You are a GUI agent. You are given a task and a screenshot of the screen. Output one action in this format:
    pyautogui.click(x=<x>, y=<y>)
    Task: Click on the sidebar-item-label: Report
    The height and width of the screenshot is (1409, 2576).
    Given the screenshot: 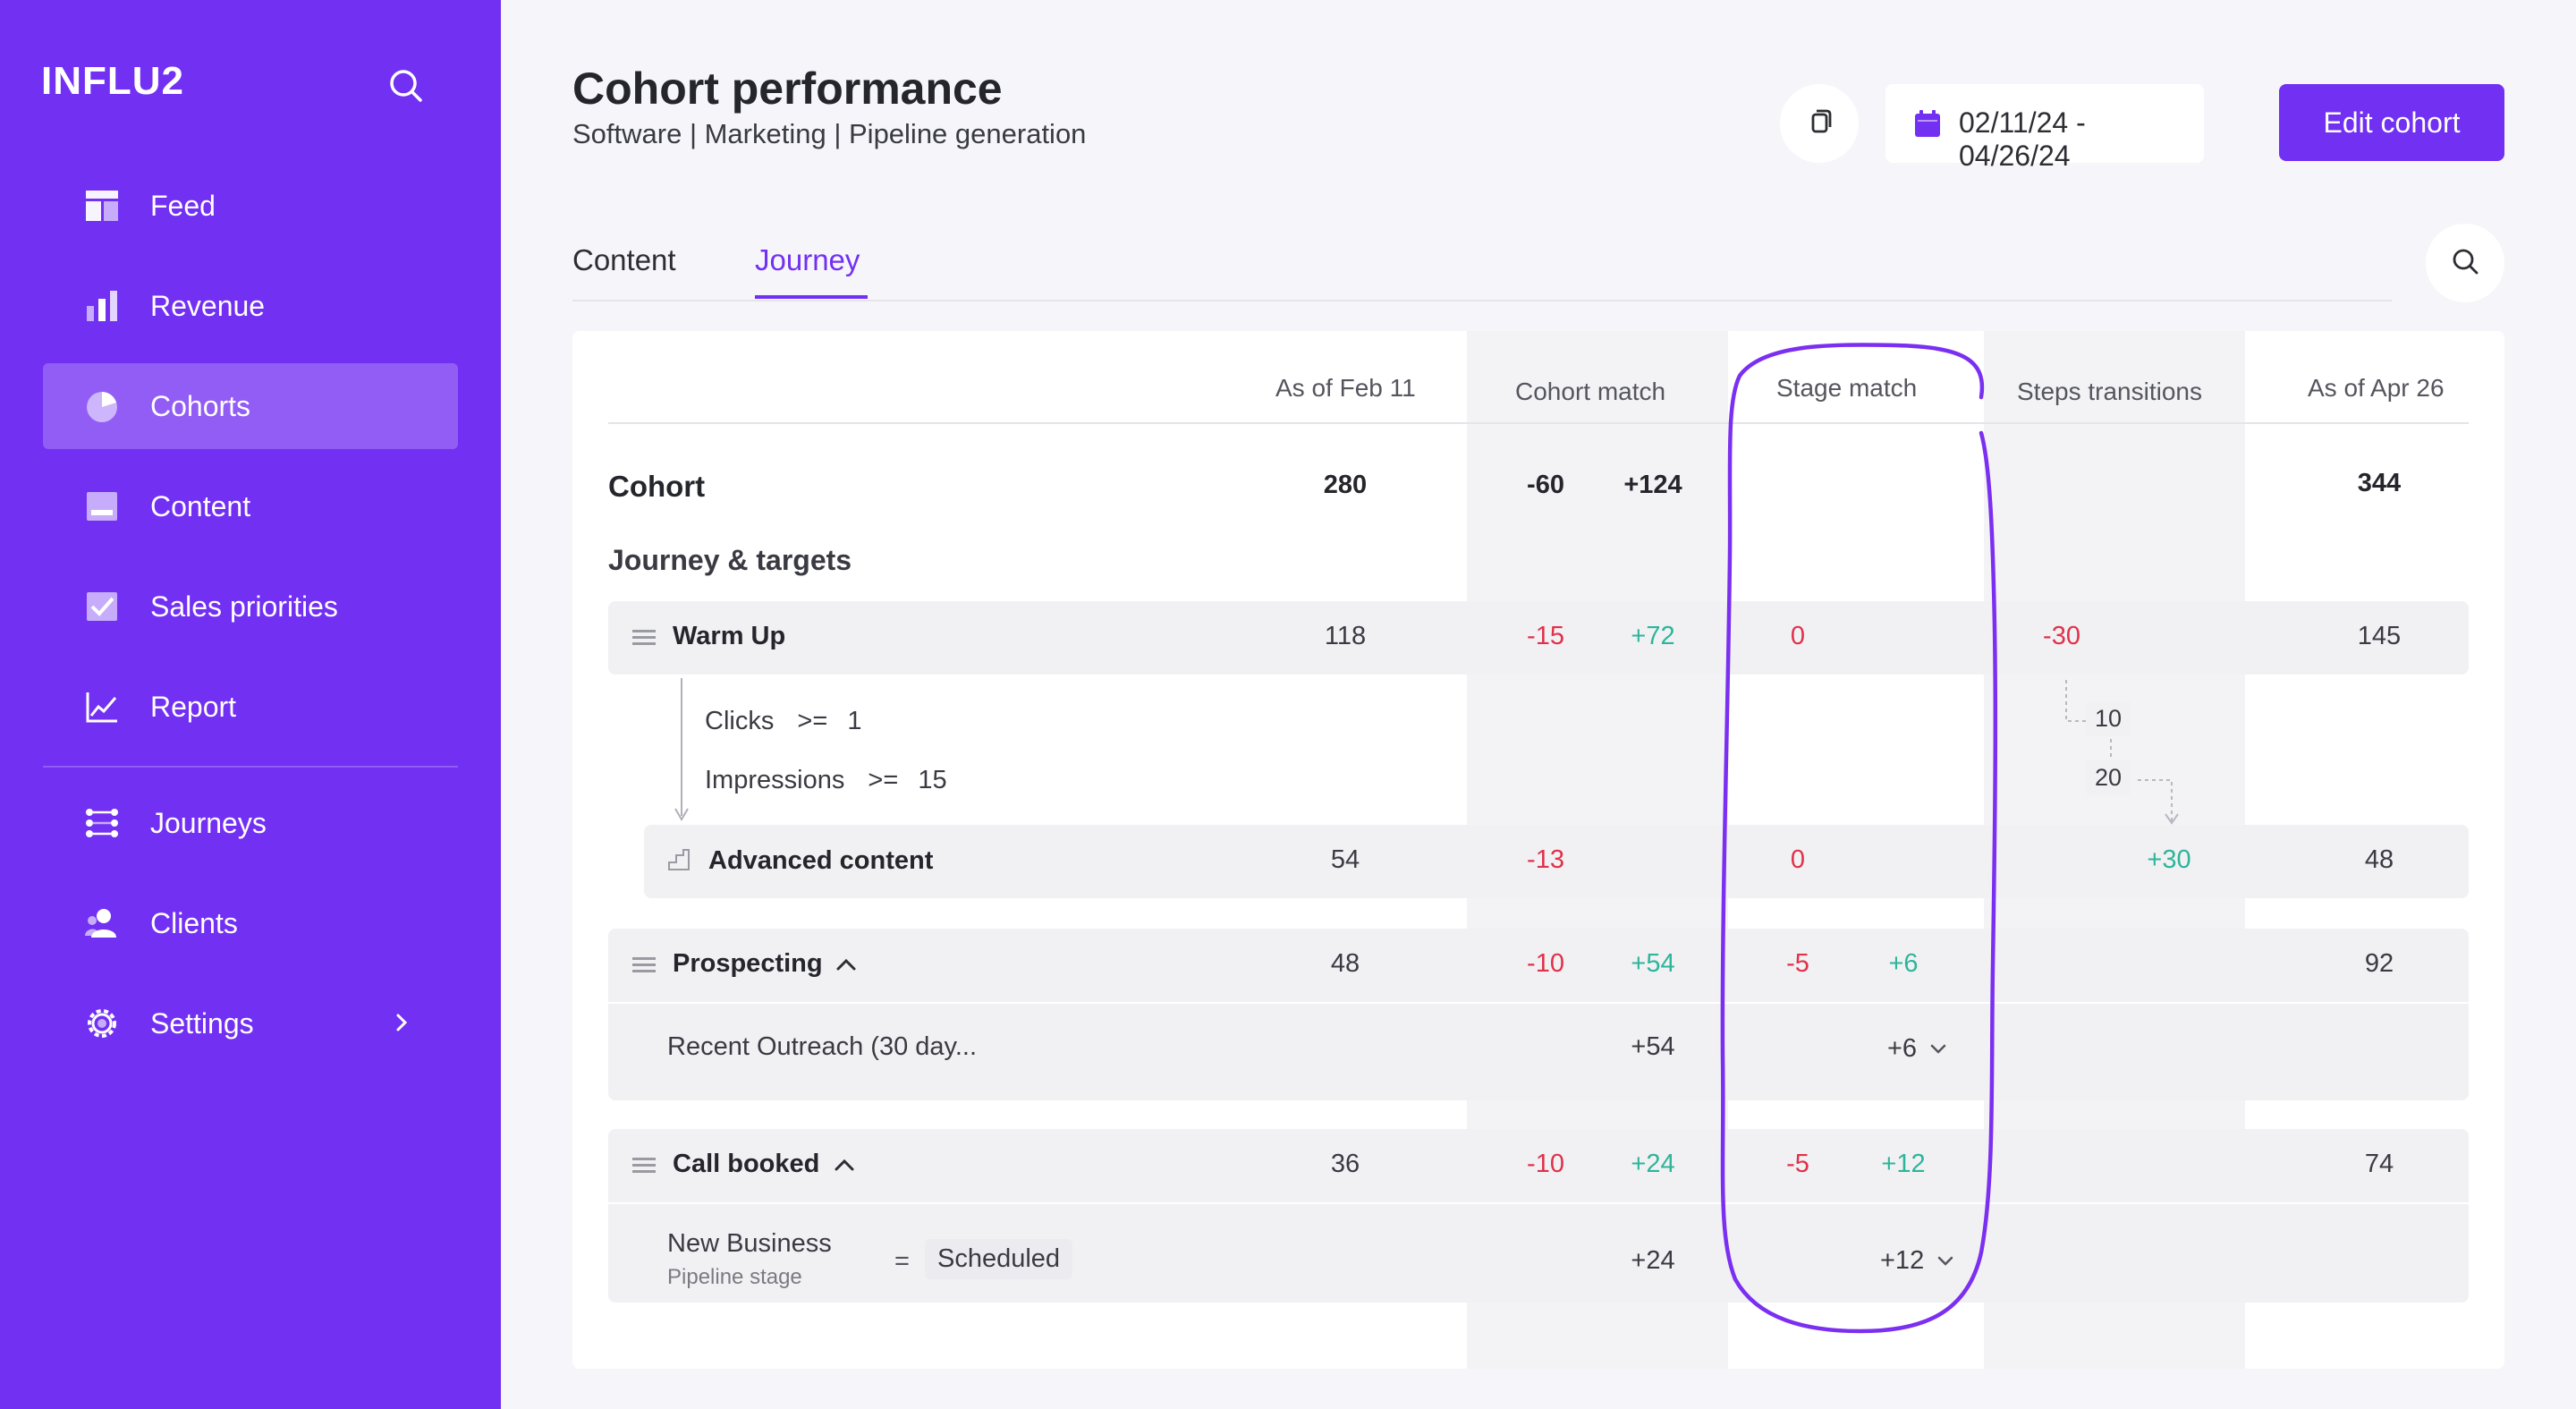 What is the action you would take?
    pyautogui.click(x=193, y=707)
    